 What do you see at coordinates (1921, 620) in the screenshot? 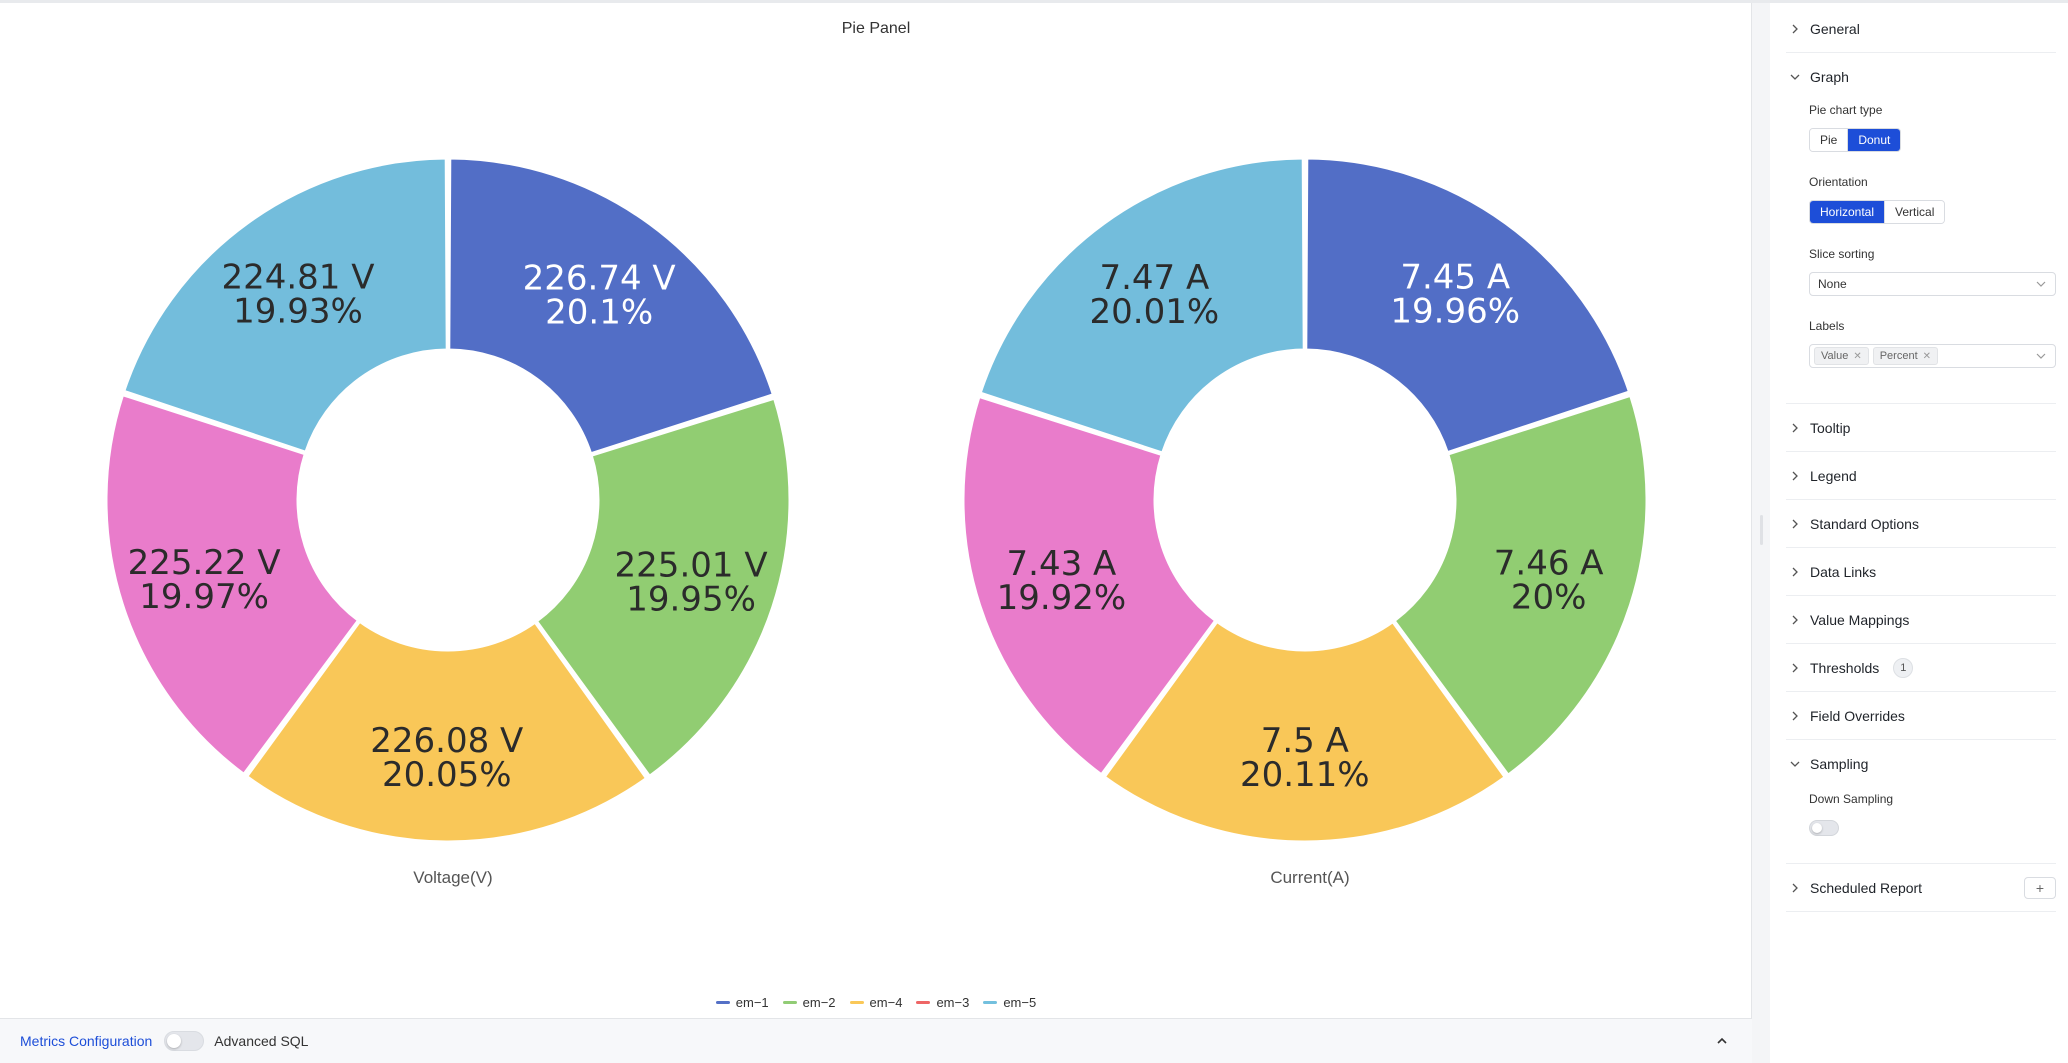
I see `section-header-value-mappings: Value Mappings` at bounding box center [1921, 620].